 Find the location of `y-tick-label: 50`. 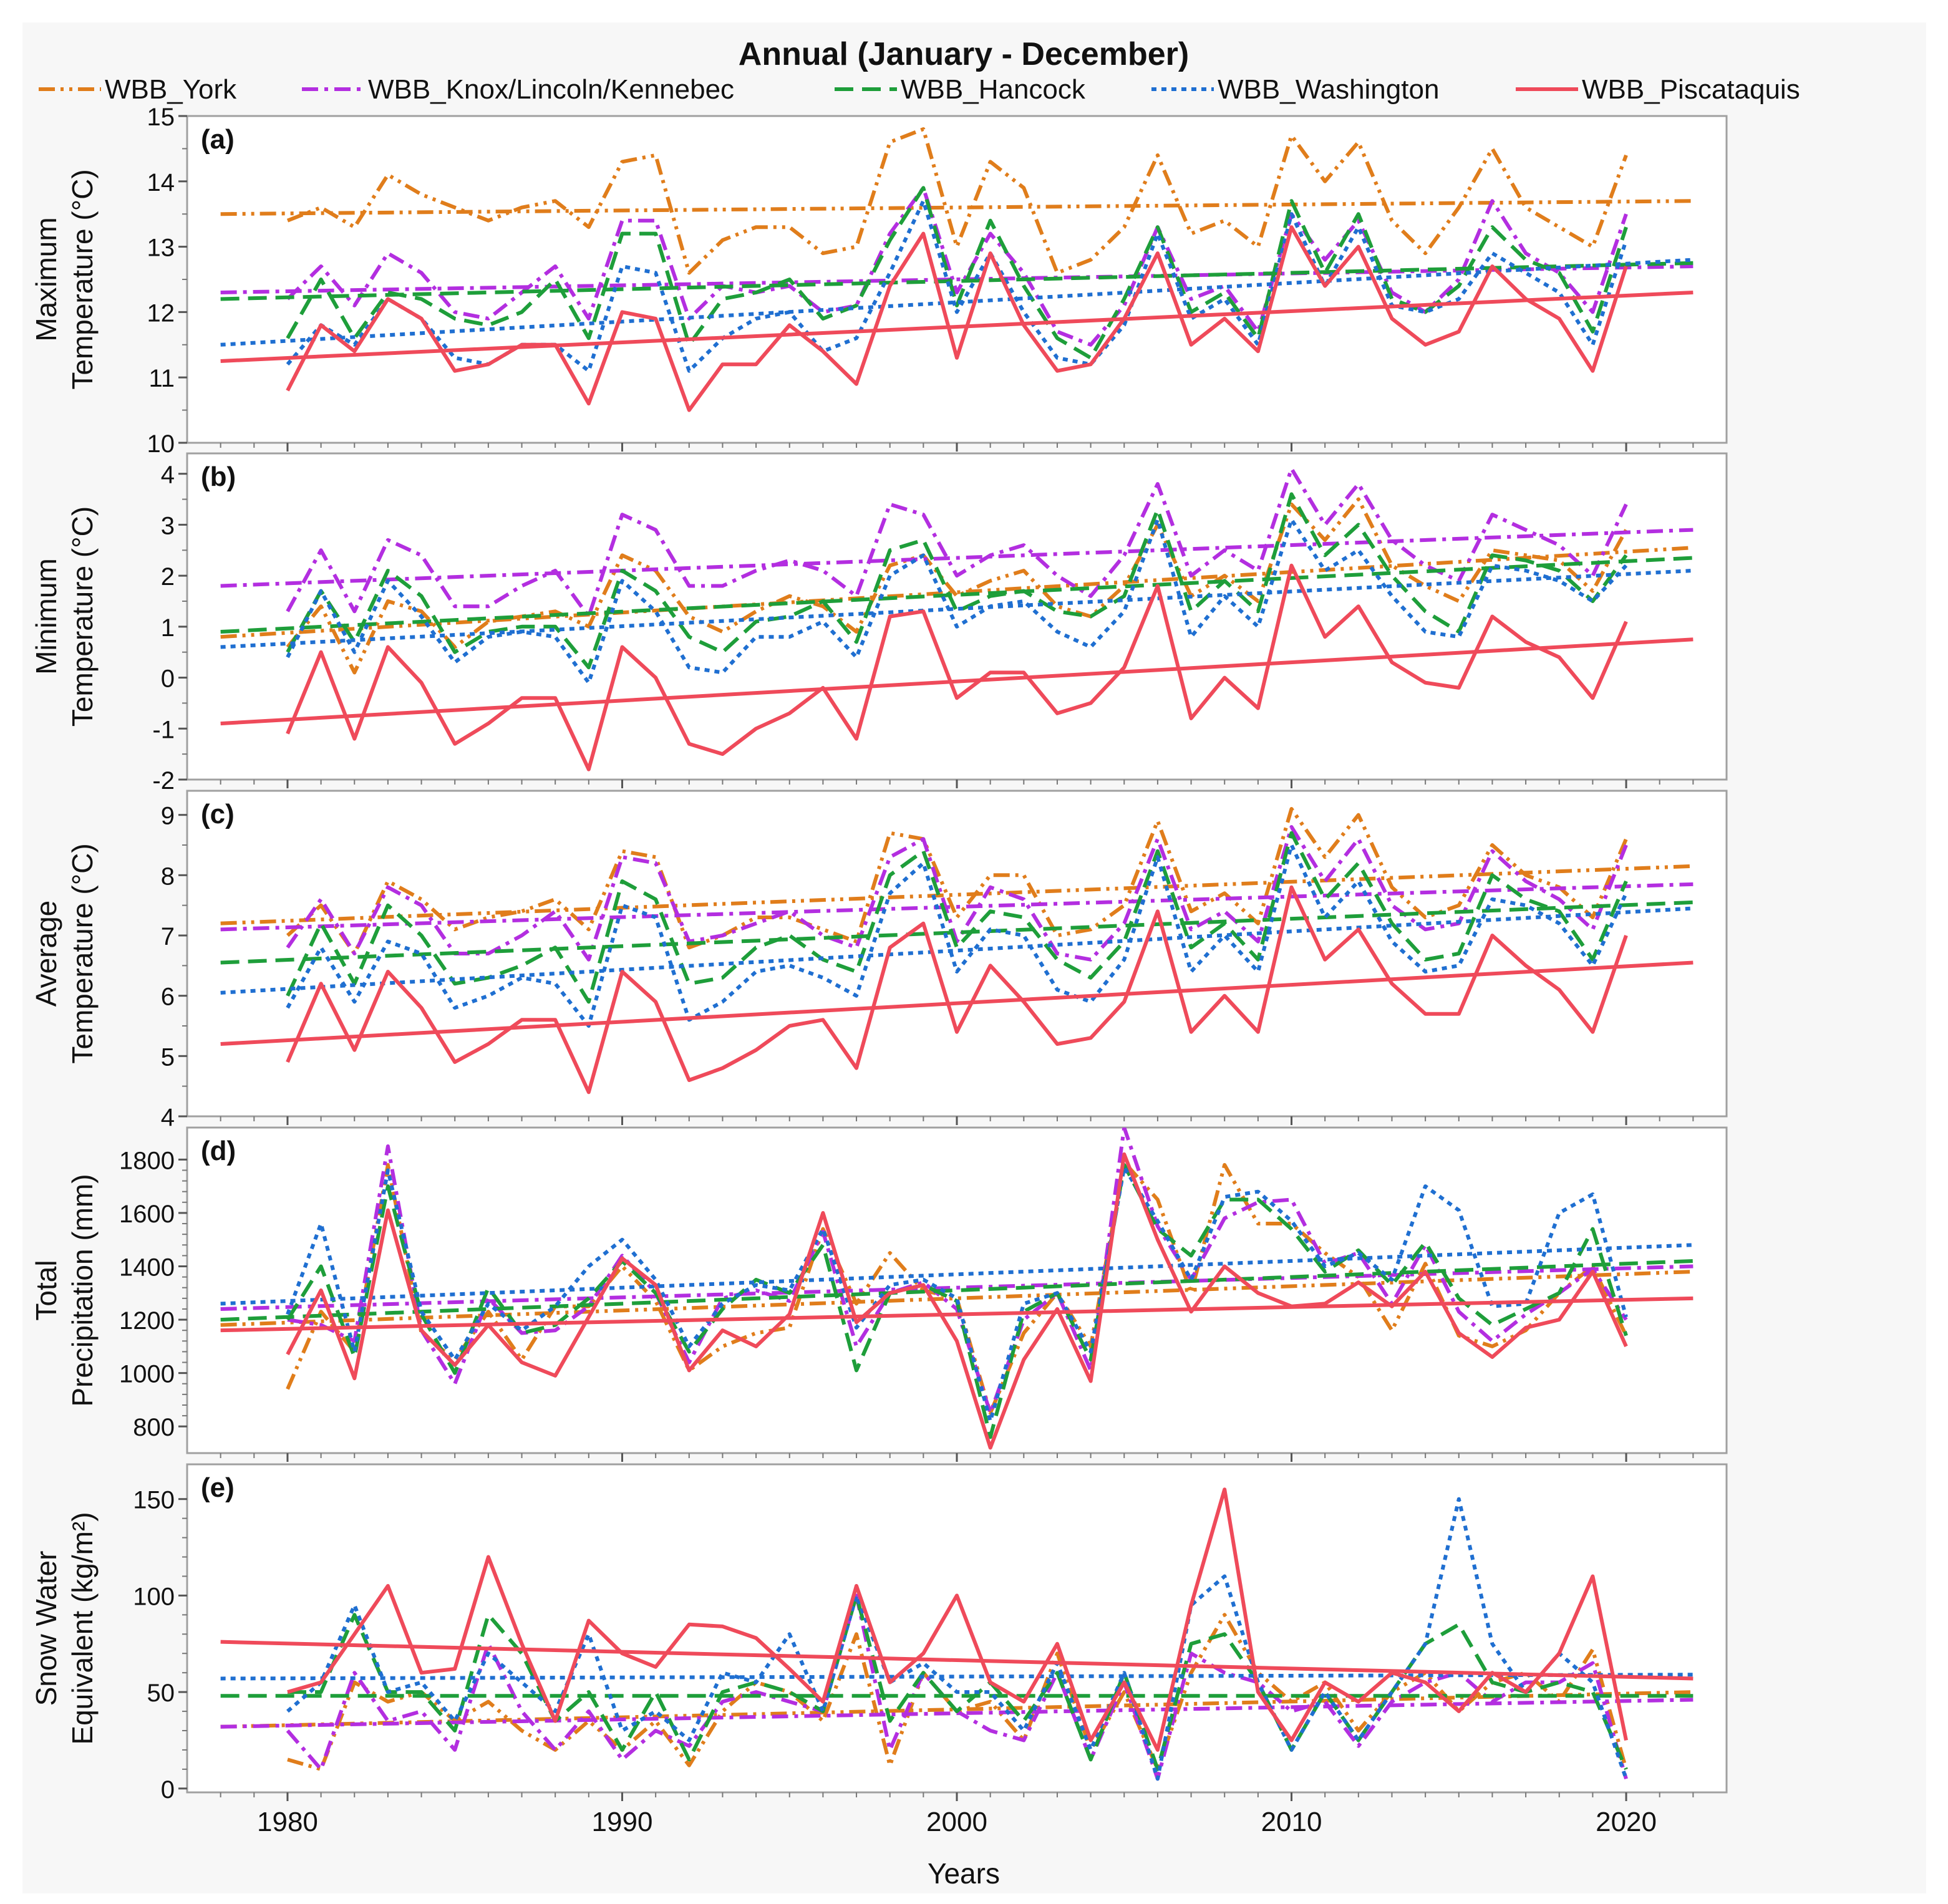

y-tick-label: 50 is located at coordinates (161, 1693).